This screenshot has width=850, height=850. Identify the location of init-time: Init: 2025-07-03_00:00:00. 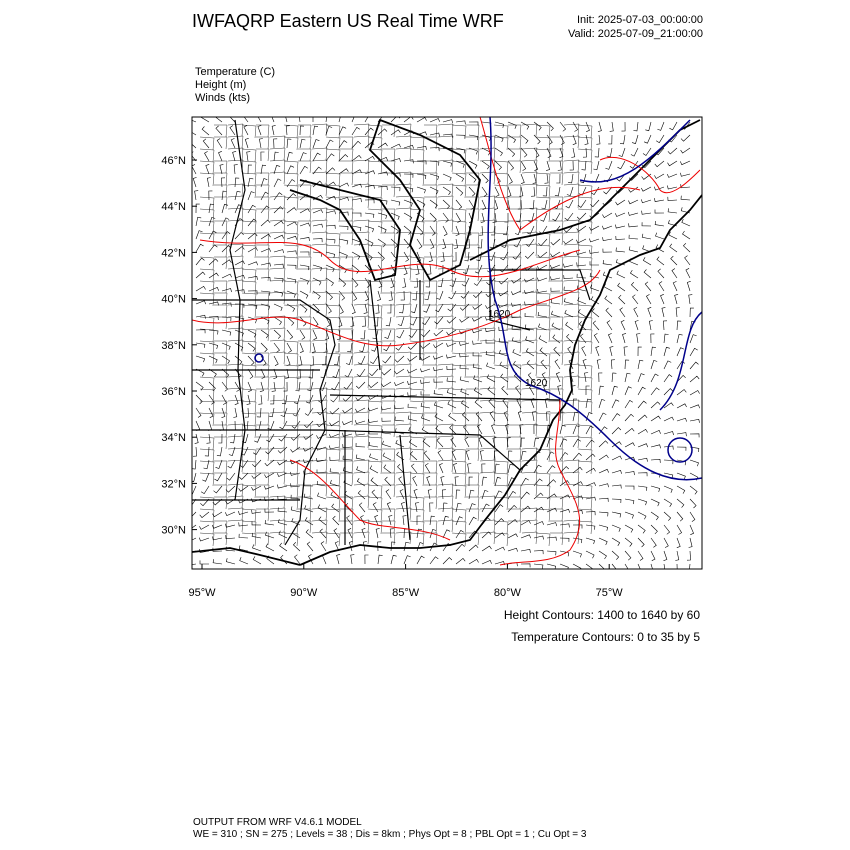
(640, 20).